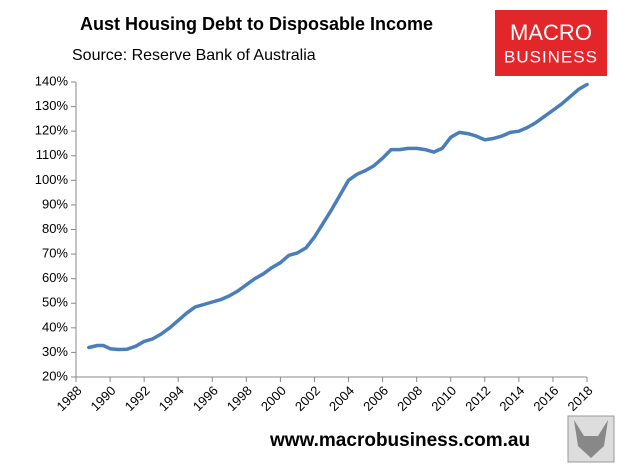 The height and width of the screenshot is (468, 625). I want to click on y-tick-label: 60%, so click(55, 277).